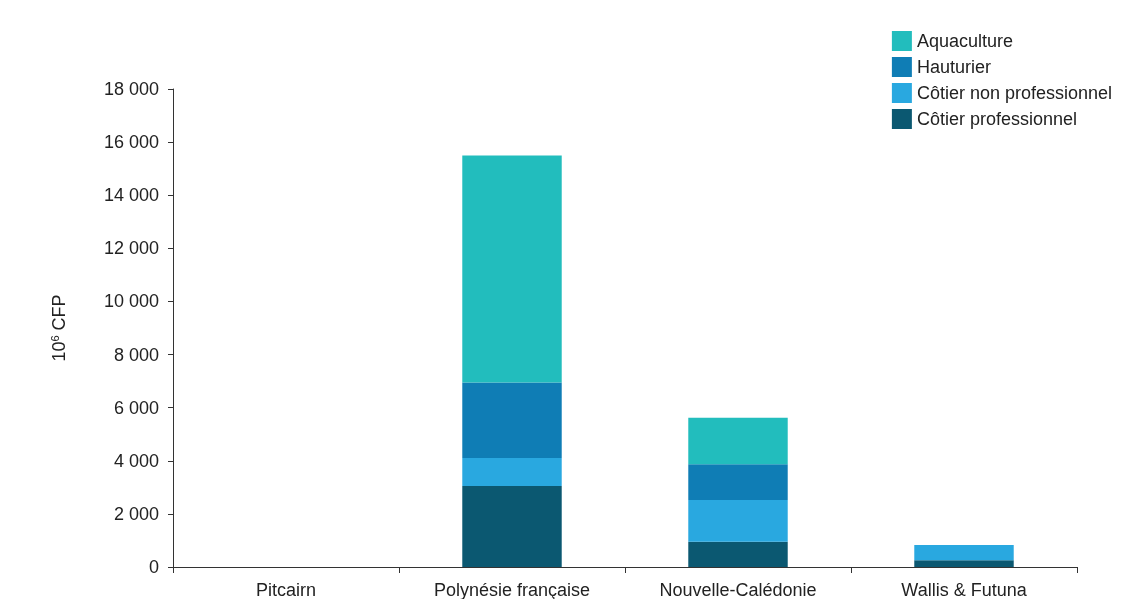 The width and height of the screenshot is (1128, 599). I want to click on y-tick-label: 16 000, so click(131, 142).